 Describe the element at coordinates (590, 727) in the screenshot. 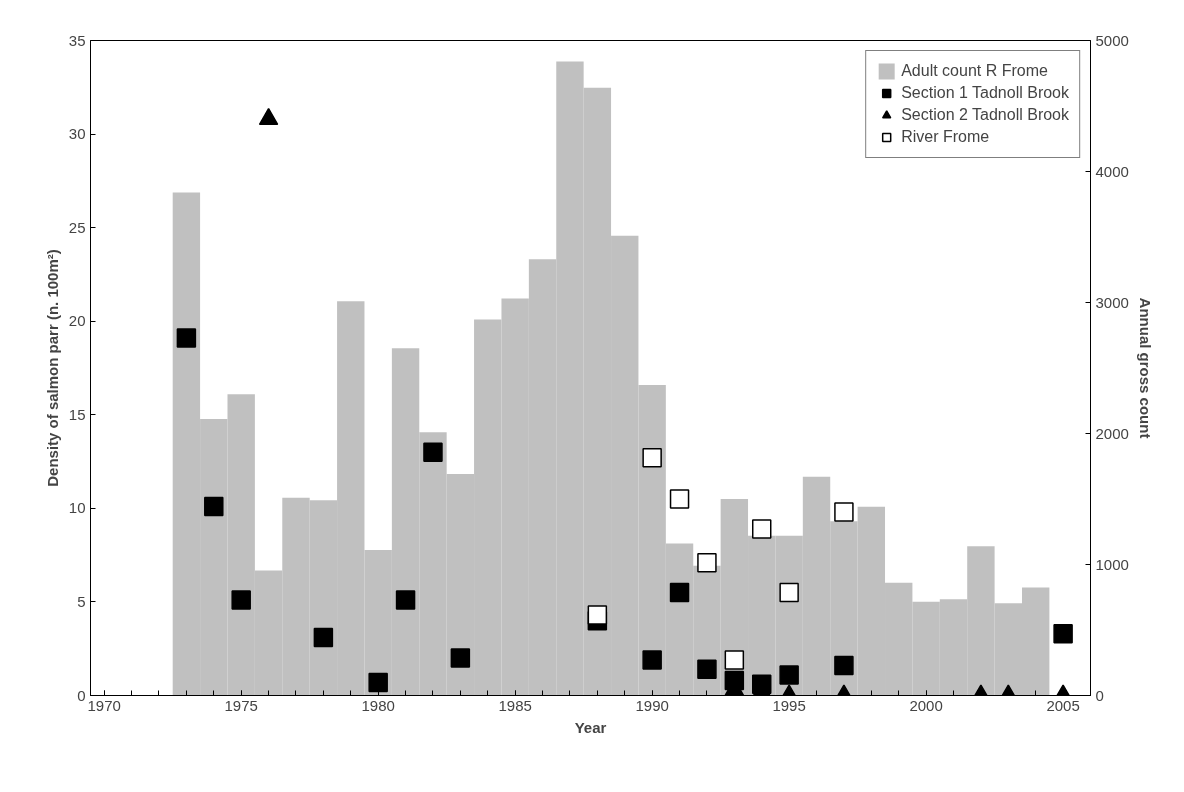

I see `x-axis-title: Year` at that location.